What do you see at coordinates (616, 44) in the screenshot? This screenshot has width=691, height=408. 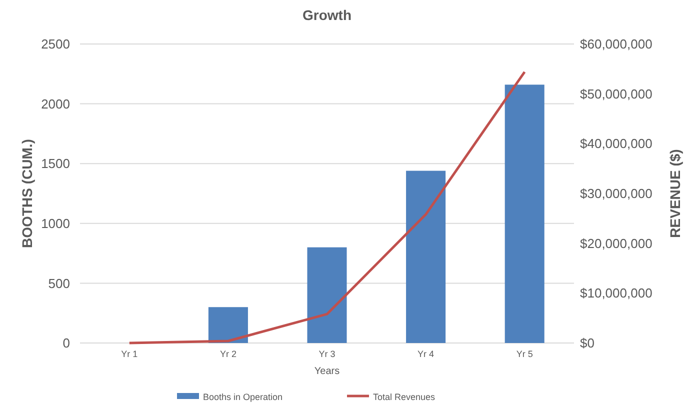 I see `y2-tick-label: $60,000,000` at bounding box center [616, 44].